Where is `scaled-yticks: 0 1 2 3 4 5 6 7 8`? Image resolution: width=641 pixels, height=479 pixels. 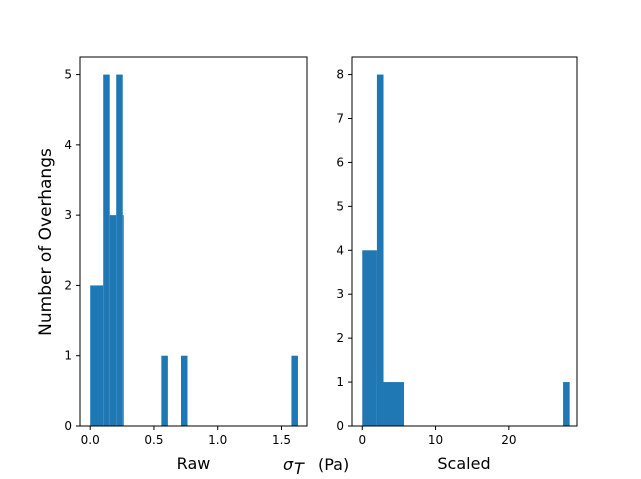
scaled-yticks: 0 1 2 3 4 5 6 7 8 is located at coordinates (344, 250).